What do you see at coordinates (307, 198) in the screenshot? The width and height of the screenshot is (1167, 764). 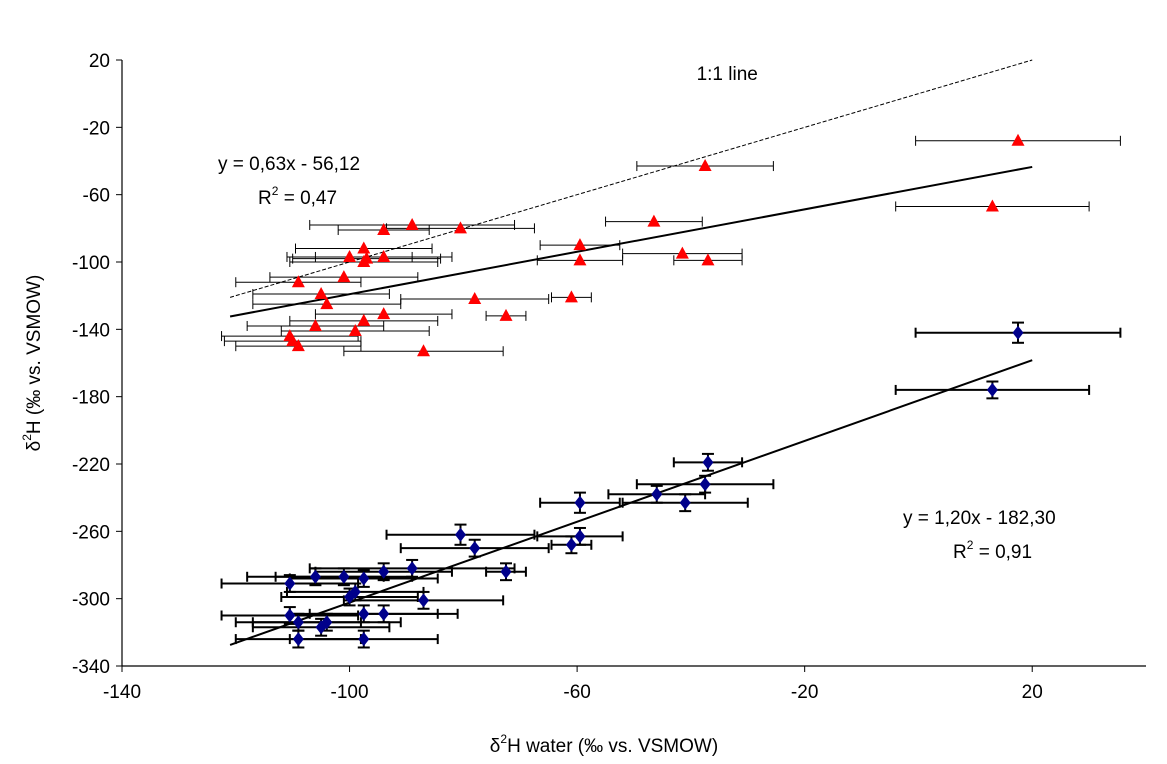 I see `r-squared-series-1-rest: = 0,47` at bounding box center [307, 198].